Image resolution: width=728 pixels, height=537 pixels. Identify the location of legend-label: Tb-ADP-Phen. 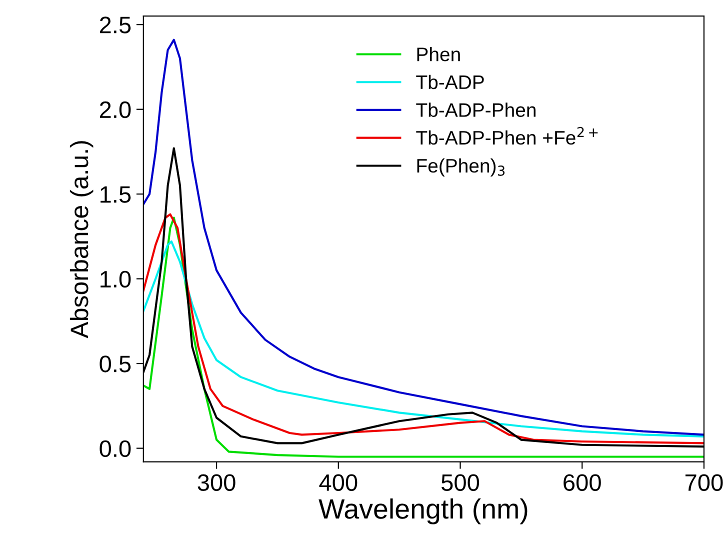
(476, 109).